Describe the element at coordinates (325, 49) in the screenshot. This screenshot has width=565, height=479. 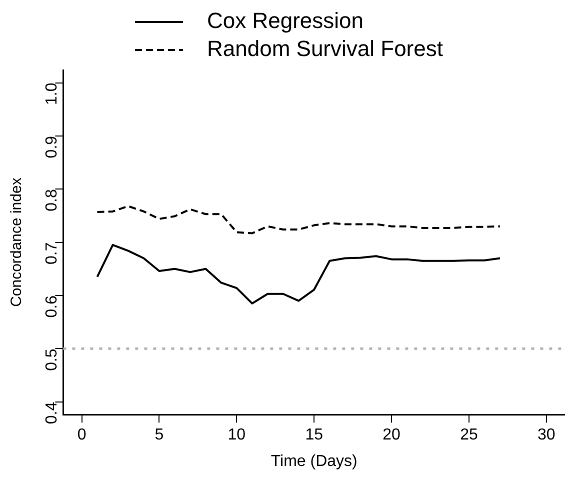
I see `legend-label: Random Survival Forest` at that location.